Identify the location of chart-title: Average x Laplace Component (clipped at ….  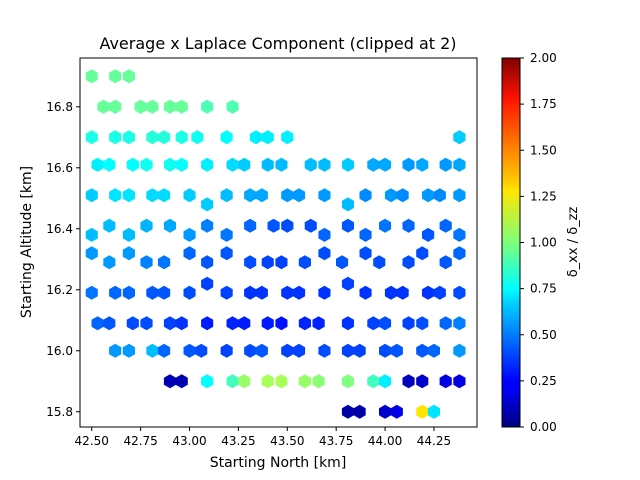
(277, 43).